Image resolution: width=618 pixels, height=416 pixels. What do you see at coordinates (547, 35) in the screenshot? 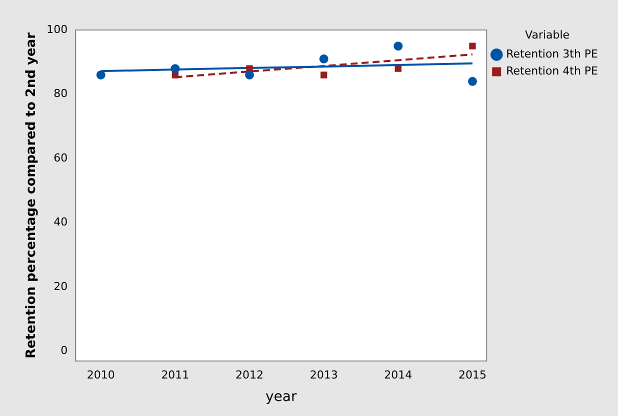
I see `legend-title: Variable` at bounding box center [547, 35].